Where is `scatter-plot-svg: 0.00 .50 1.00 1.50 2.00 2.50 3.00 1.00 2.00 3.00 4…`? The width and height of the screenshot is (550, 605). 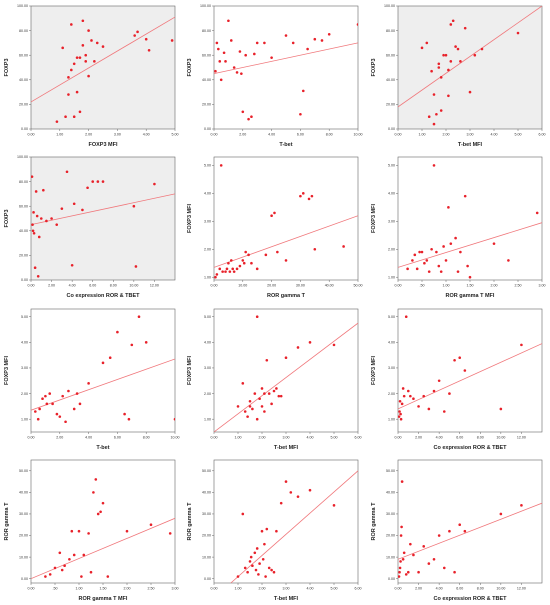
scatter-plot-svg: 0.00 .50 1.00 1.50 2.00 2.50 3.00 1.00 2.00 3.00 4… is located at coordinates (458, 227).